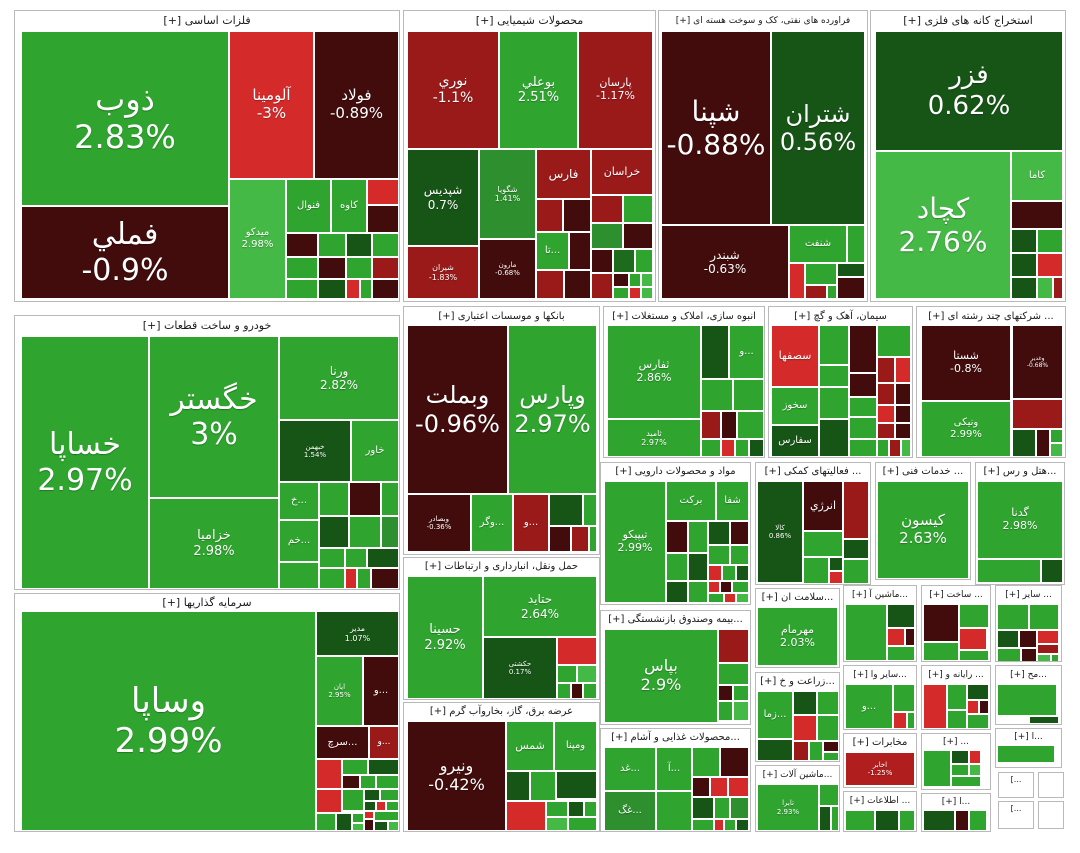  What do you see at coordinates (630, 811) in the screenshot?
I see `stock-tile-sym: ...غگ` at bounding box center [630, 811].